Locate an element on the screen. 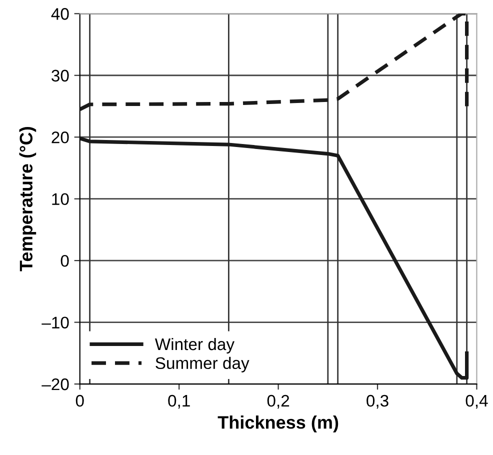 The image size is (493, 455). x-tick-label: 0,2 is located at coordinates (278, 401).